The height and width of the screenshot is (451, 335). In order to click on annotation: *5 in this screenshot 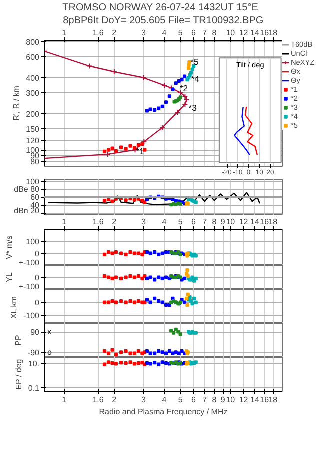, I will do `click(195, 61)`.